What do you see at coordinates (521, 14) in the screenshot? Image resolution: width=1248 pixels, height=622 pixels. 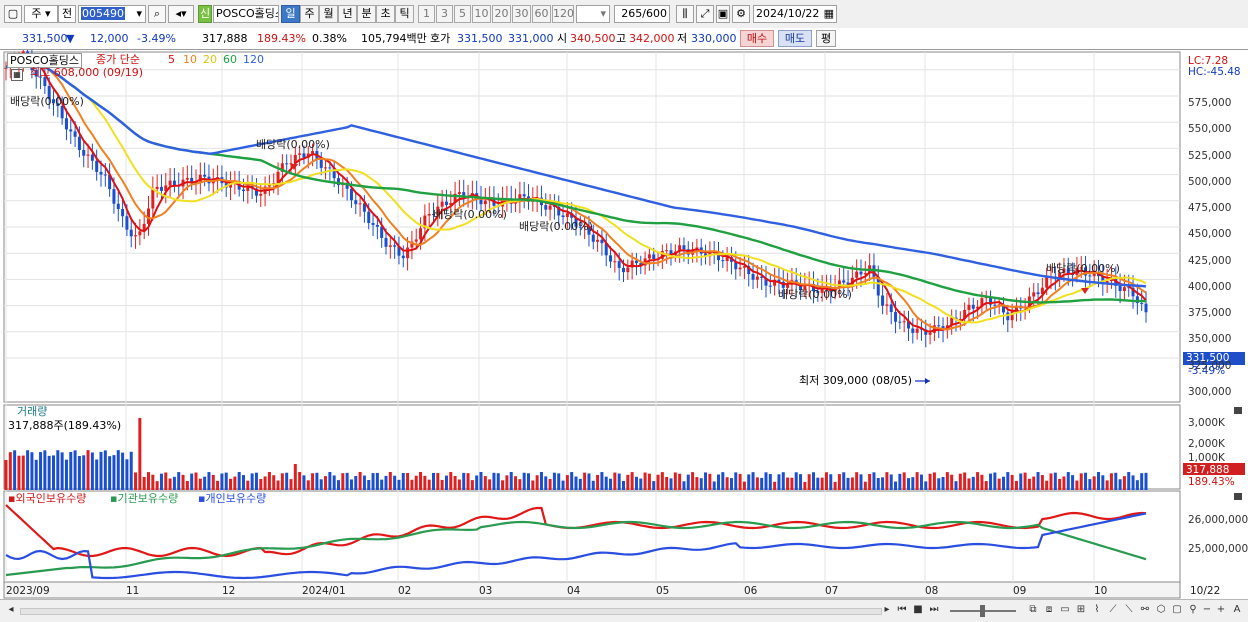 I see `interval-30: 30` at bounding box center [521, 14].